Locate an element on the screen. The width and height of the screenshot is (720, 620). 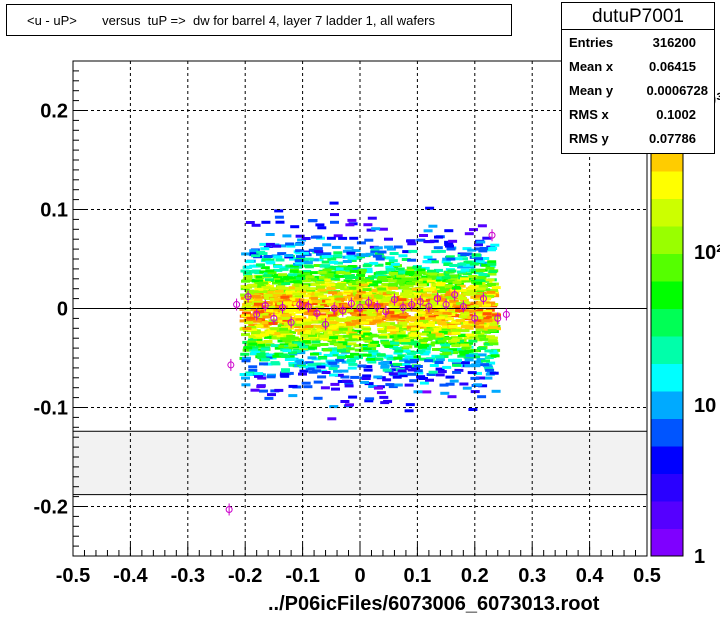
x-tick-label: -0.4 is located at coordinates (130, 576).